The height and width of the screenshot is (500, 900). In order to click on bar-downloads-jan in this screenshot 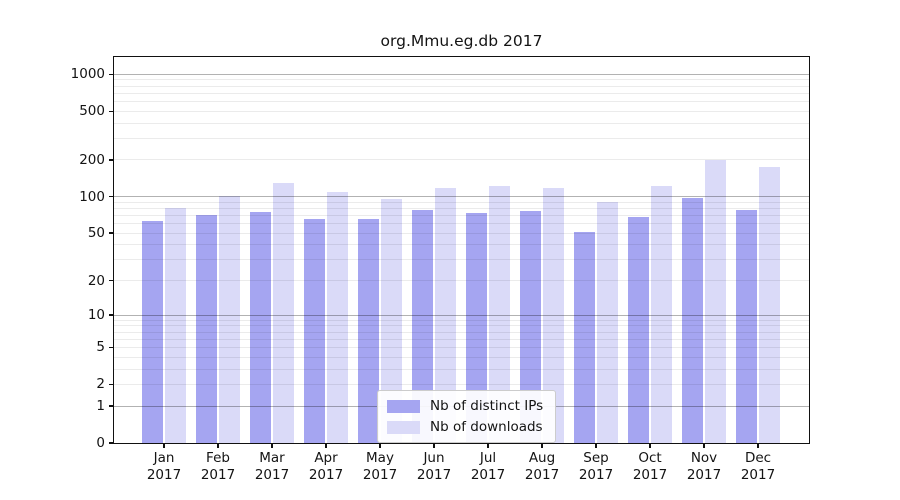, I will do `click(175, 325)`.